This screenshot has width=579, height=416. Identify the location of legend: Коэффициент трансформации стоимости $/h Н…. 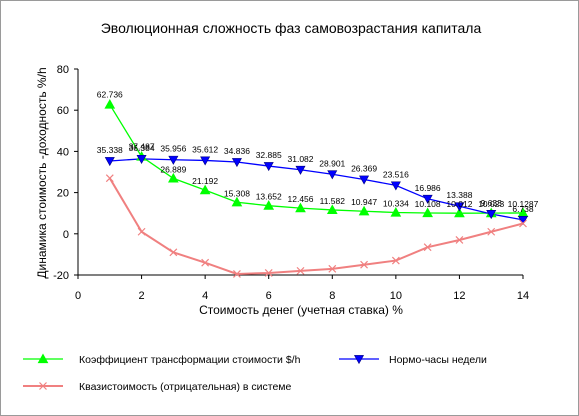
(255, 373).